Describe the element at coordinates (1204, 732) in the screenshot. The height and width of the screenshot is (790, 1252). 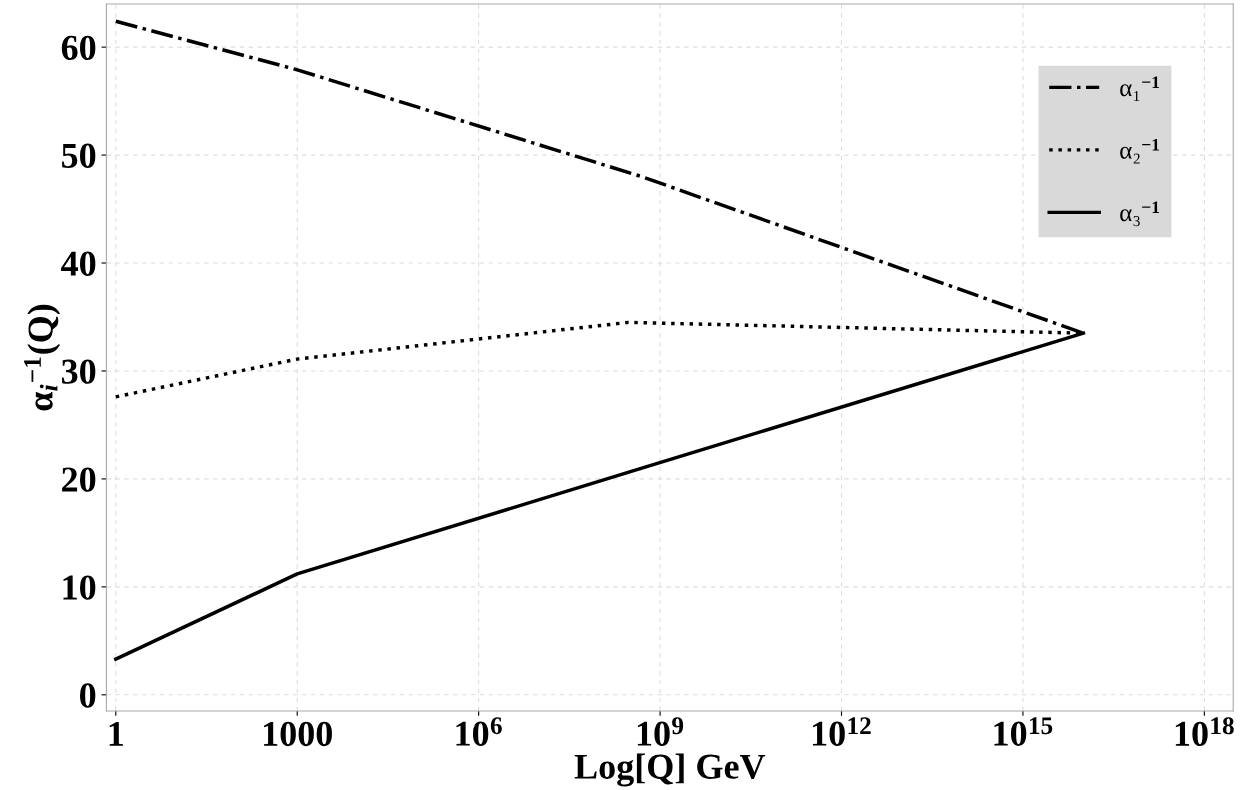
I see `x-tick-label: 10$^{18}$` at that location.